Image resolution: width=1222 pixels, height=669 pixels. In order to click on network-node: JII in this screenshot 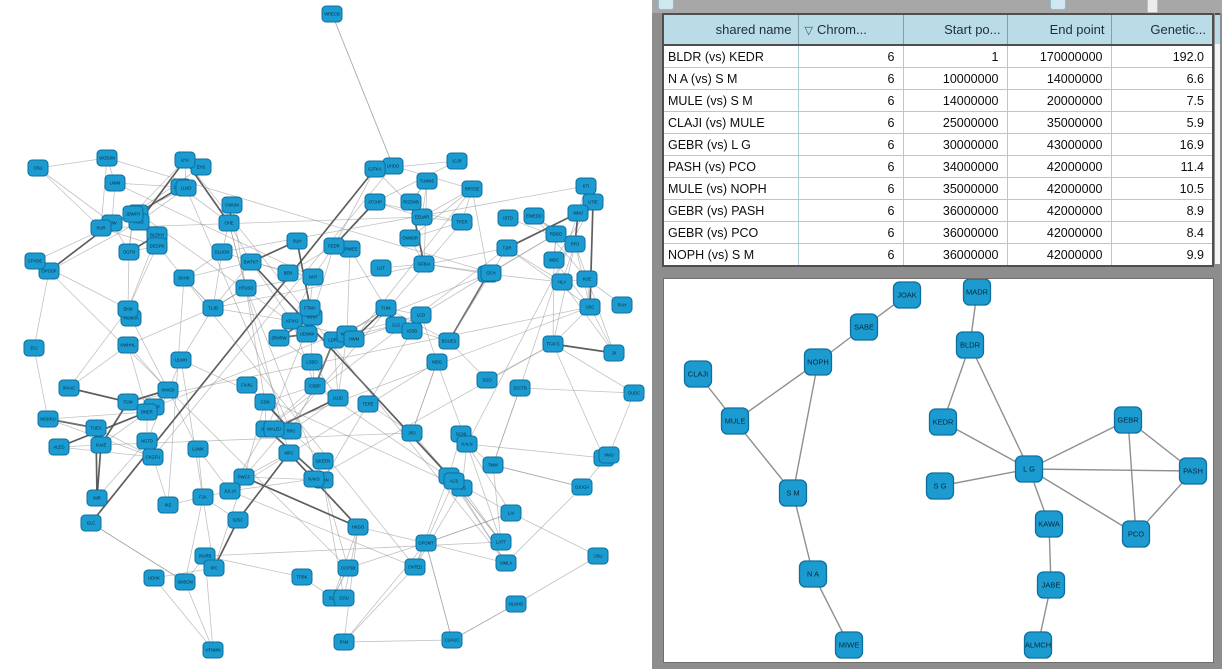, I will do `click(614, 353)`.